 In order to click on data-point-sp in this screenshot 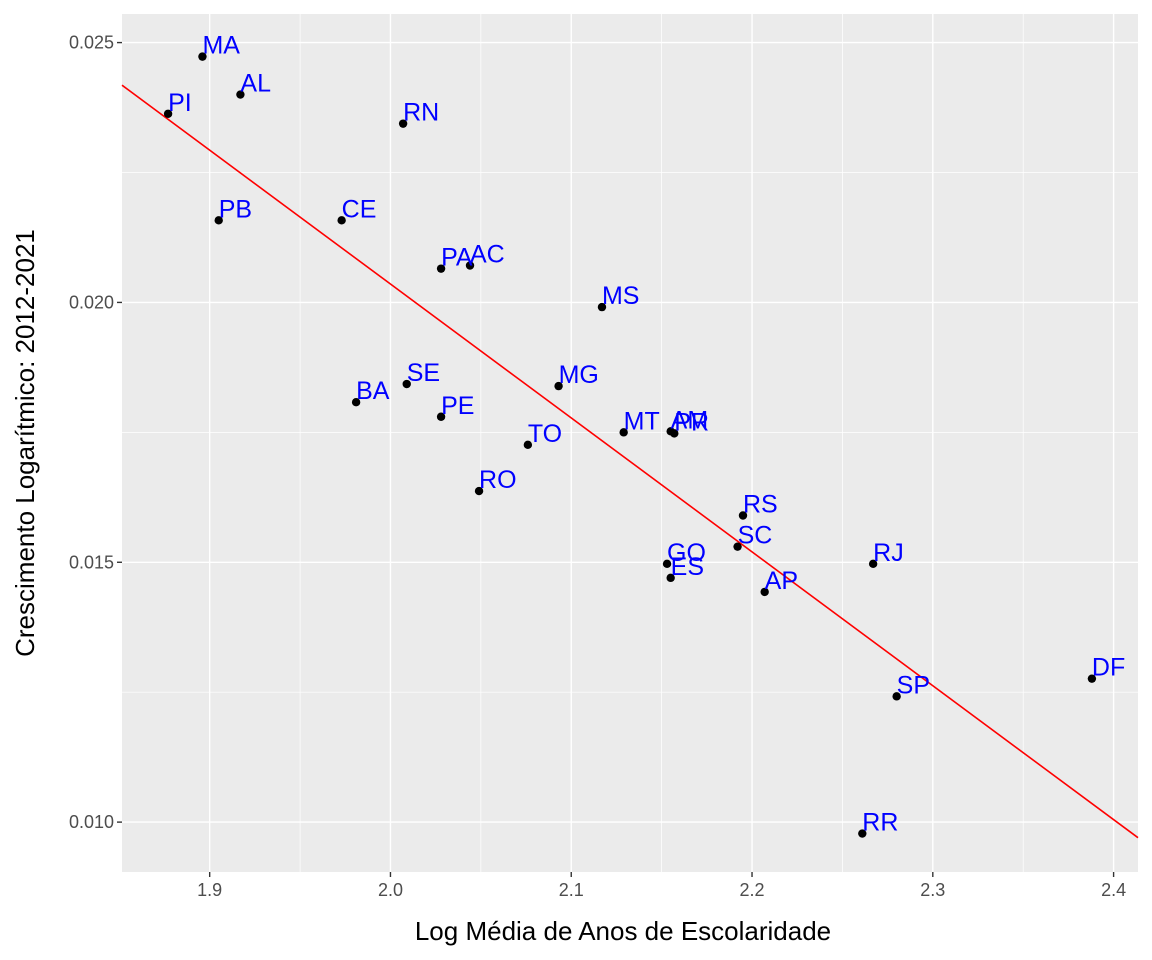, I will do `click(896, 696)`.